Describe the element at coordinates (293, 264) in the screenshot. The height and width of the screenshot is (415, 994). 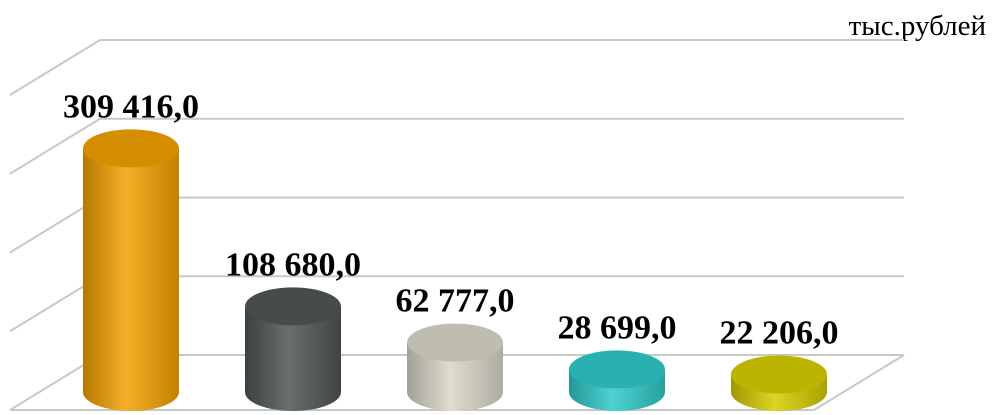
I see `value-label: 108 680,0` at that location.